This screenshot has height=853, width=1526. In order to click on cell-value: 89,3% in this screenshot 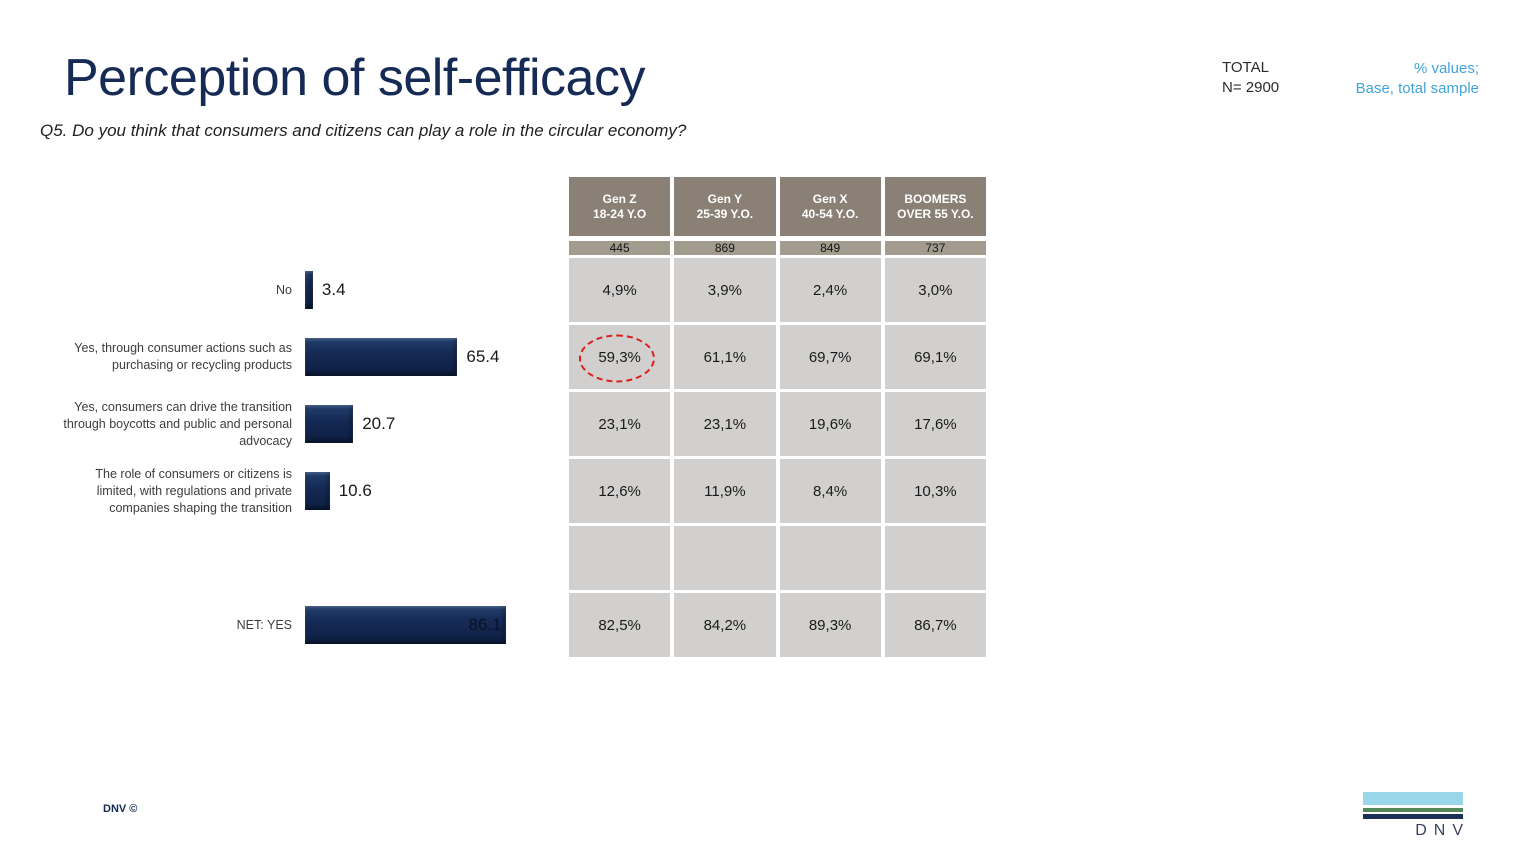, I will do `click(830, 625)`.